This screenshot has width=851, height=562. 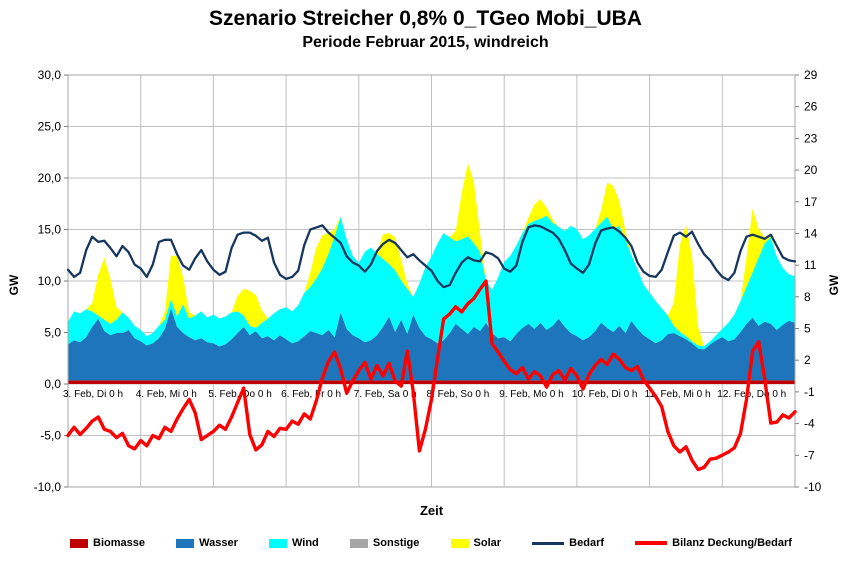 I want to click on svg-text: -7, so click(x=809, y=455).